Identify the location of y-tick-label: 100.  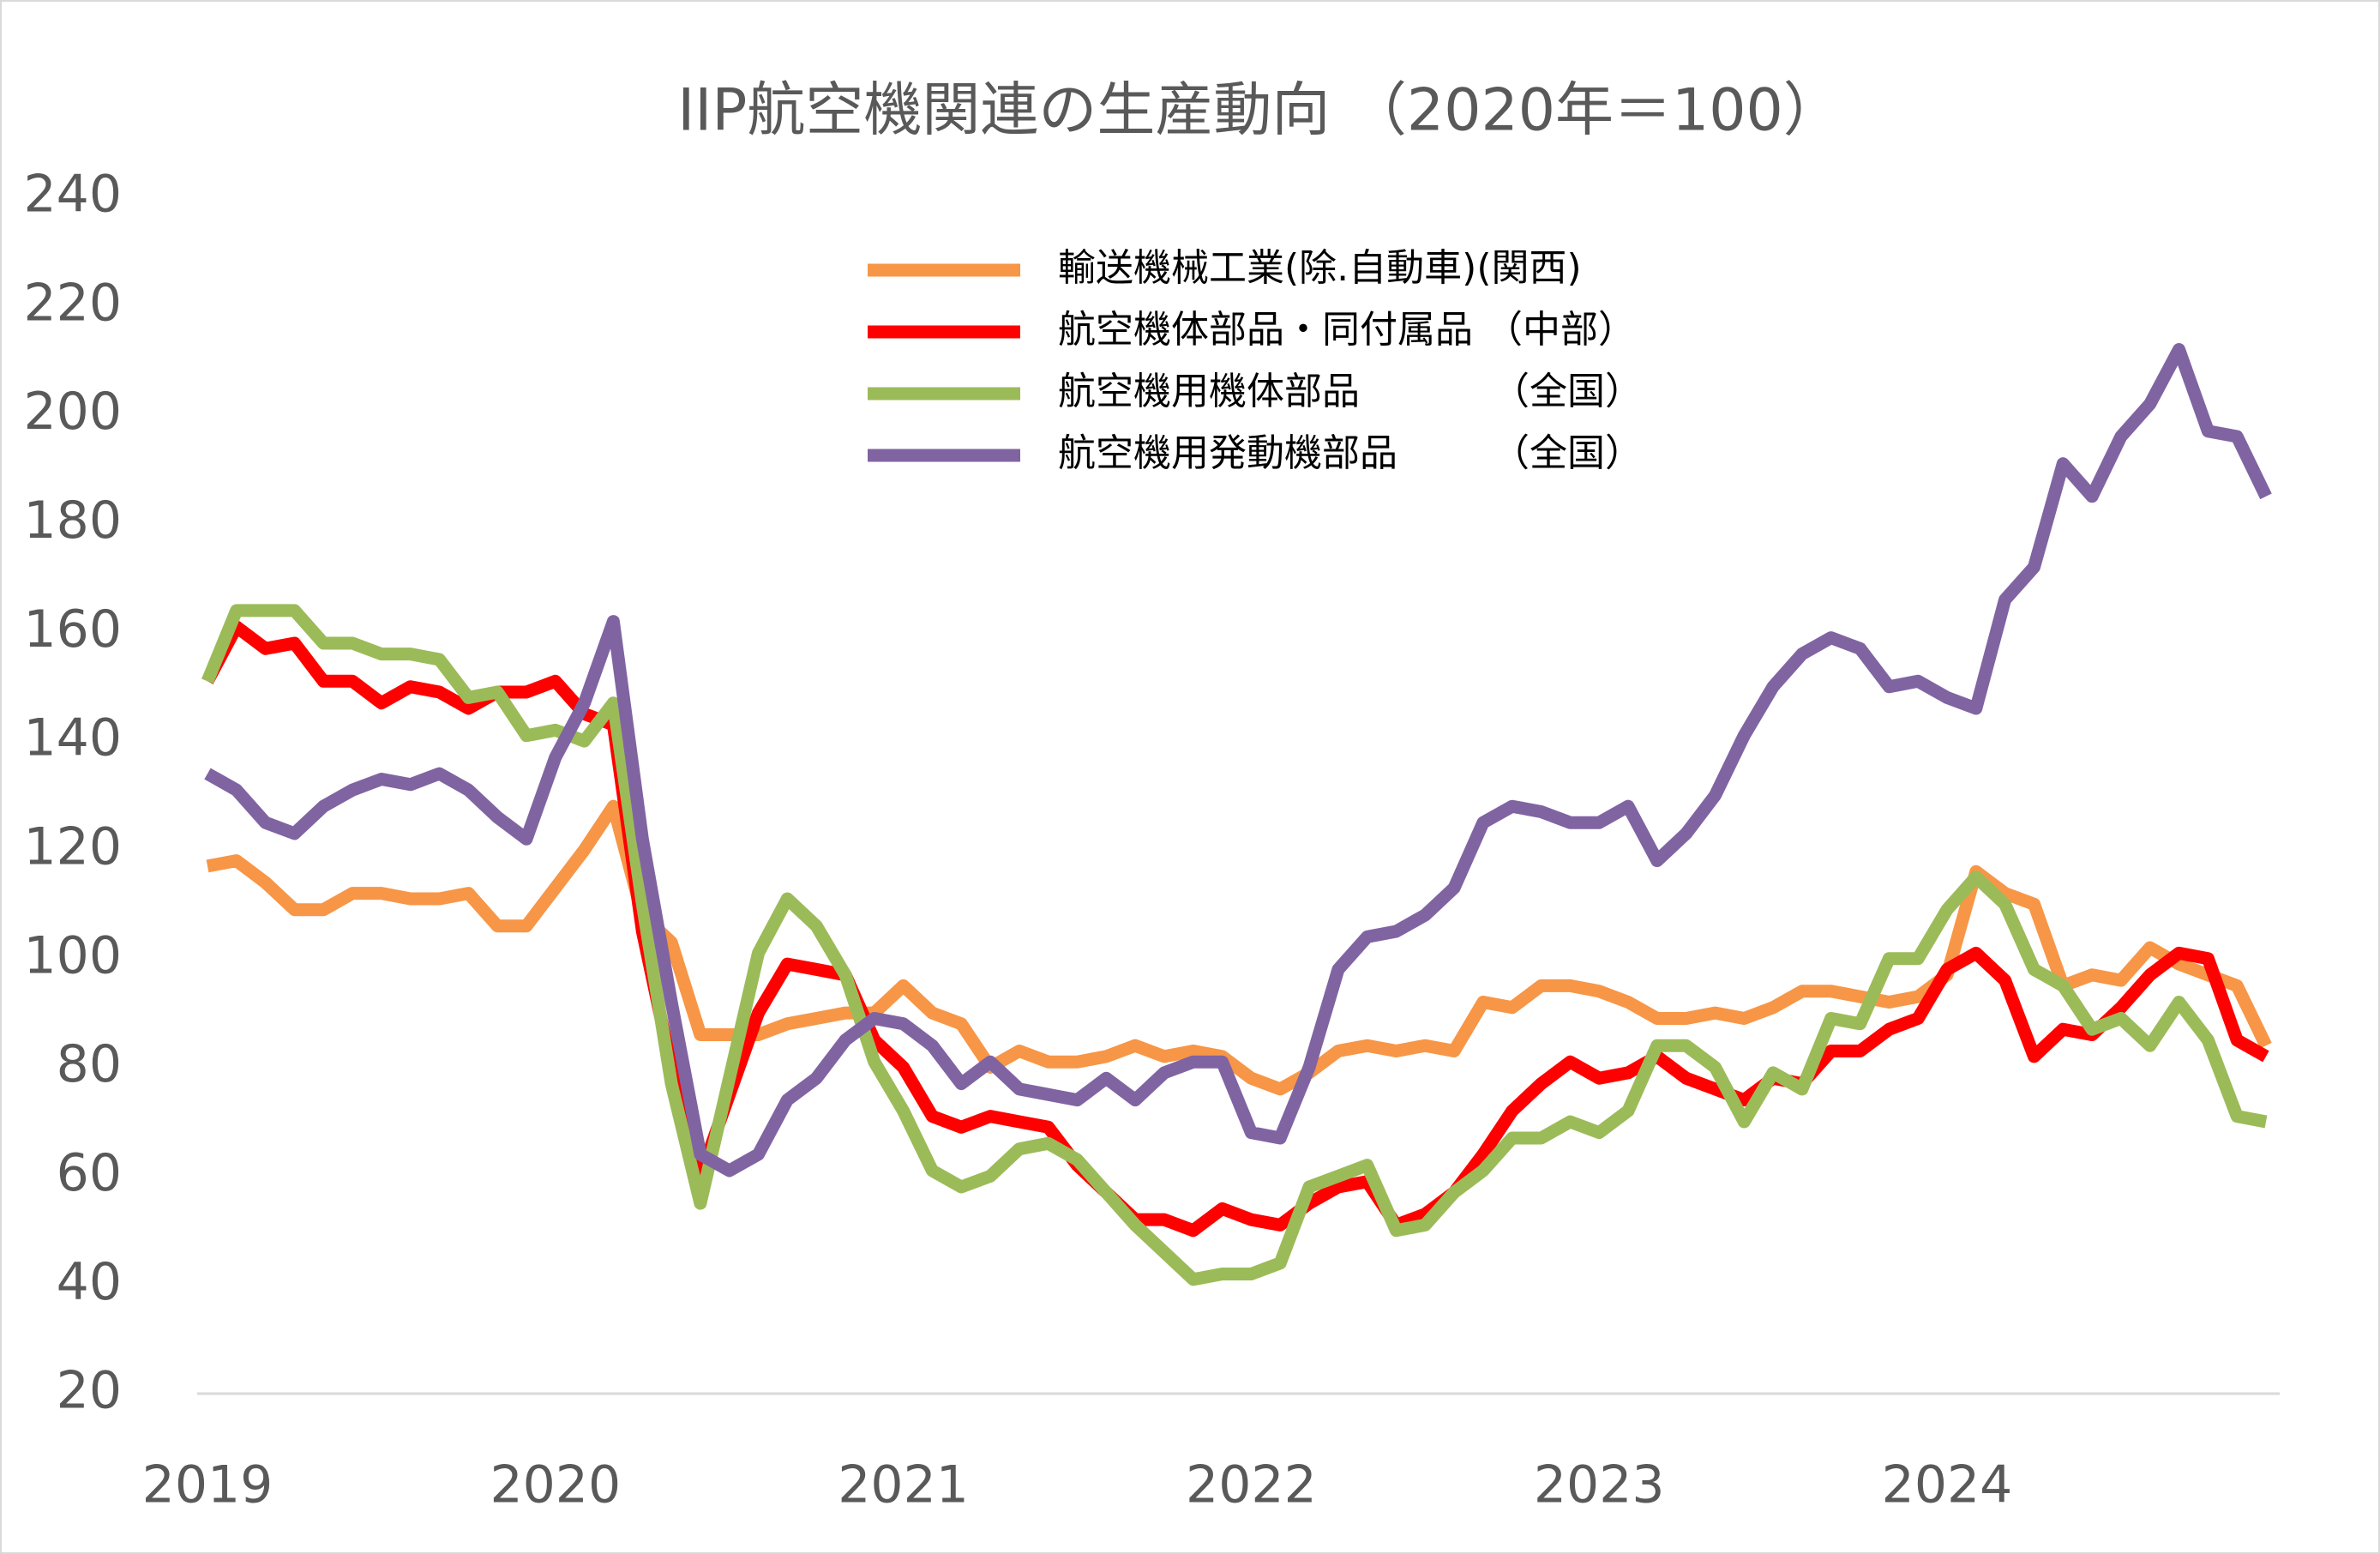
(72, 955).